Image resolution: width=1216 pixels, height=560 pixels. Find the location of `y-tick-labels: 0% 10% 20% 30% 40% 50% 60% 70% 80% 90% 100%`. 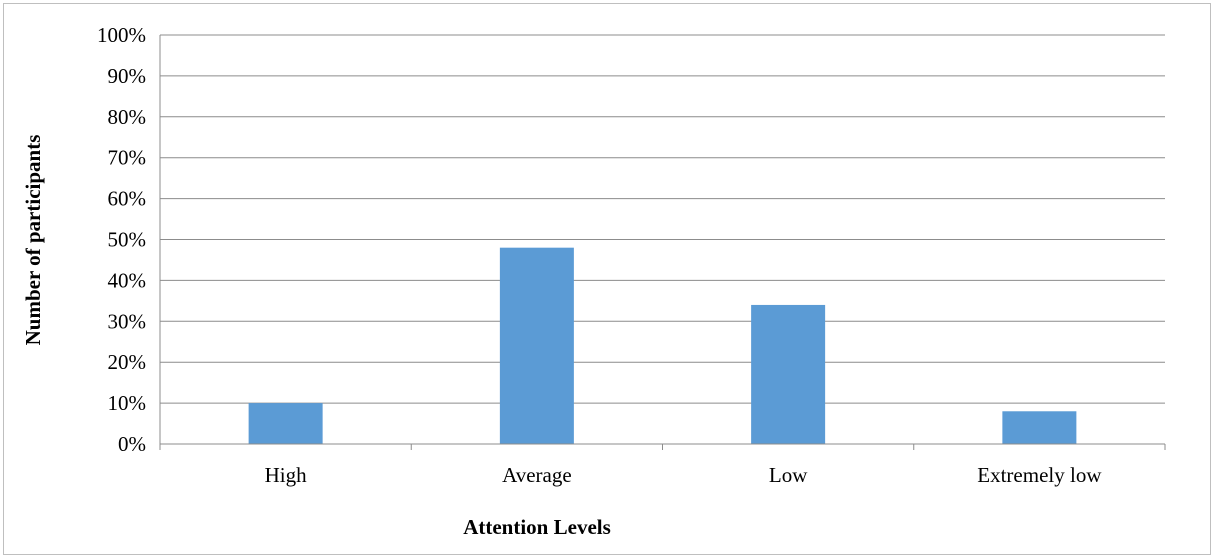

y-tick-labels: 0% 10% 20% 30% 40% 50% 60% 70% 80% 90% 100% is located at coordinates (121, 239).